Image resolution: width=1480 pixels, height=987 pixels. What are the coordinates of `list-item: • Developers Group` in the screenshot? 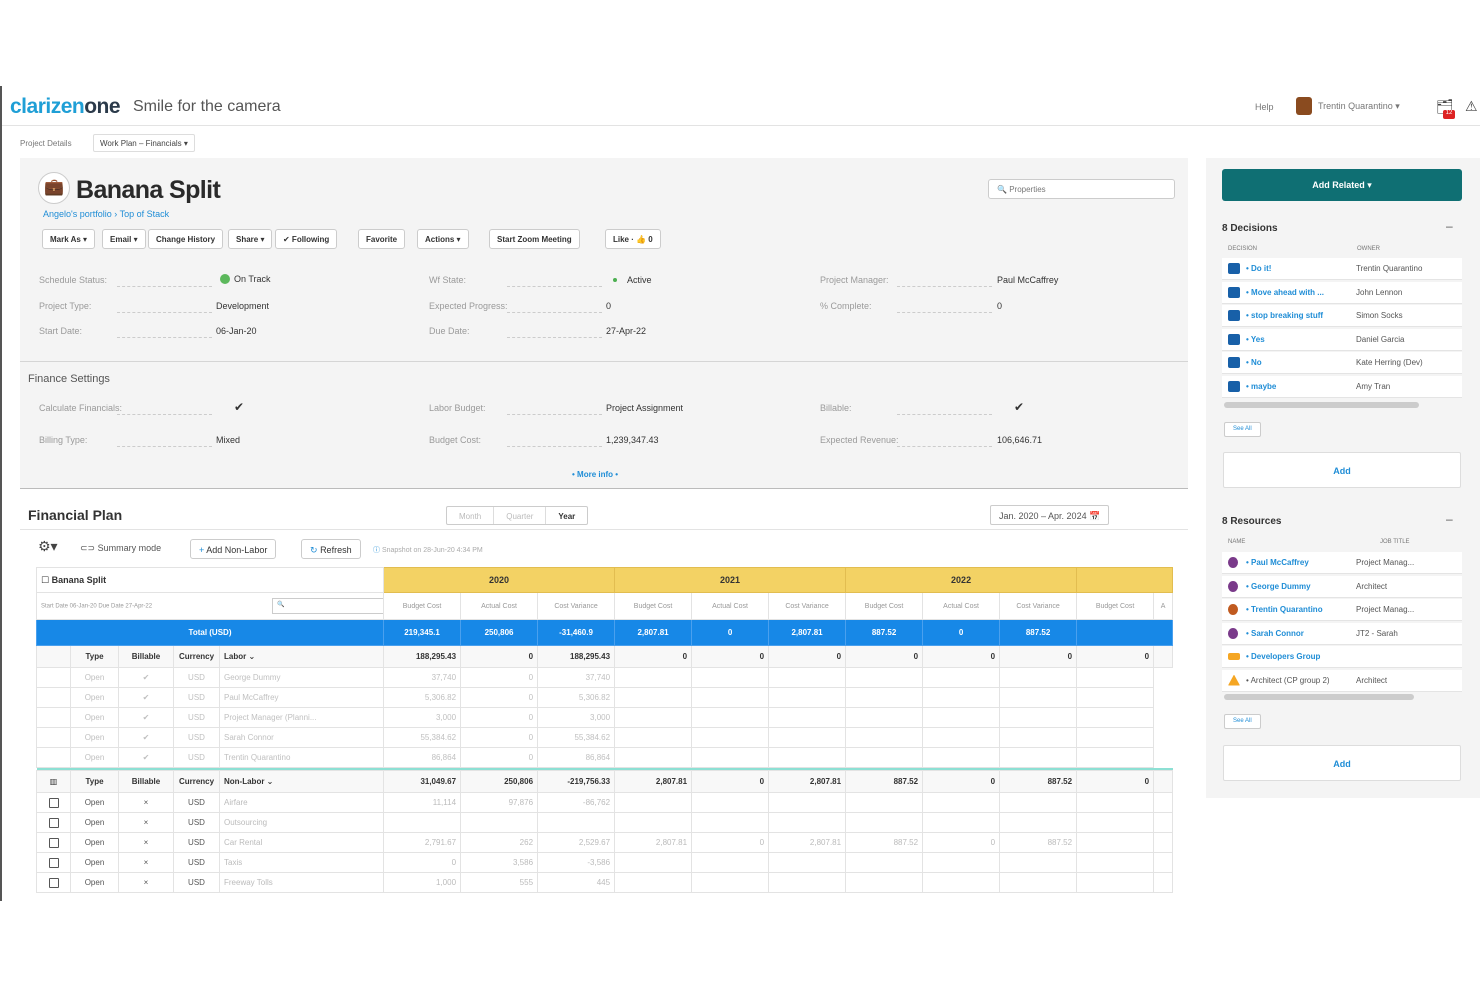 It's located at (1342, 657).